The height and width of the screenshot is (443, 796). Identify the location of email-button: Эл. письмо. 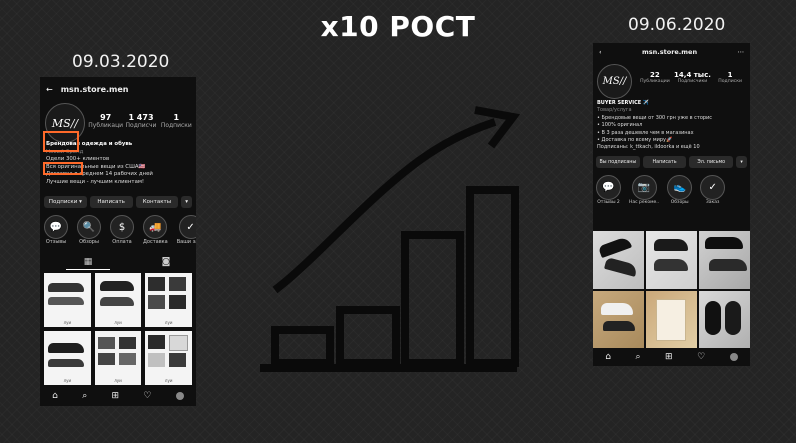
(711, 162).